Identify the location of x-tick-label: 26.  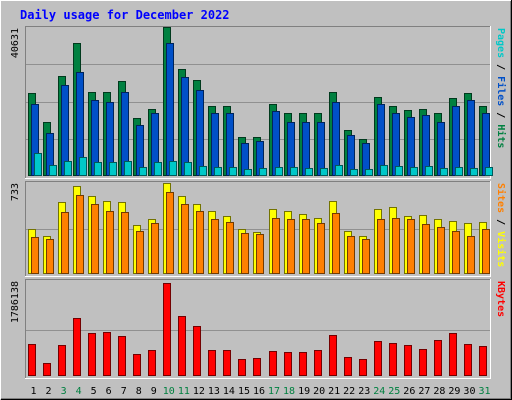
(409, 391).